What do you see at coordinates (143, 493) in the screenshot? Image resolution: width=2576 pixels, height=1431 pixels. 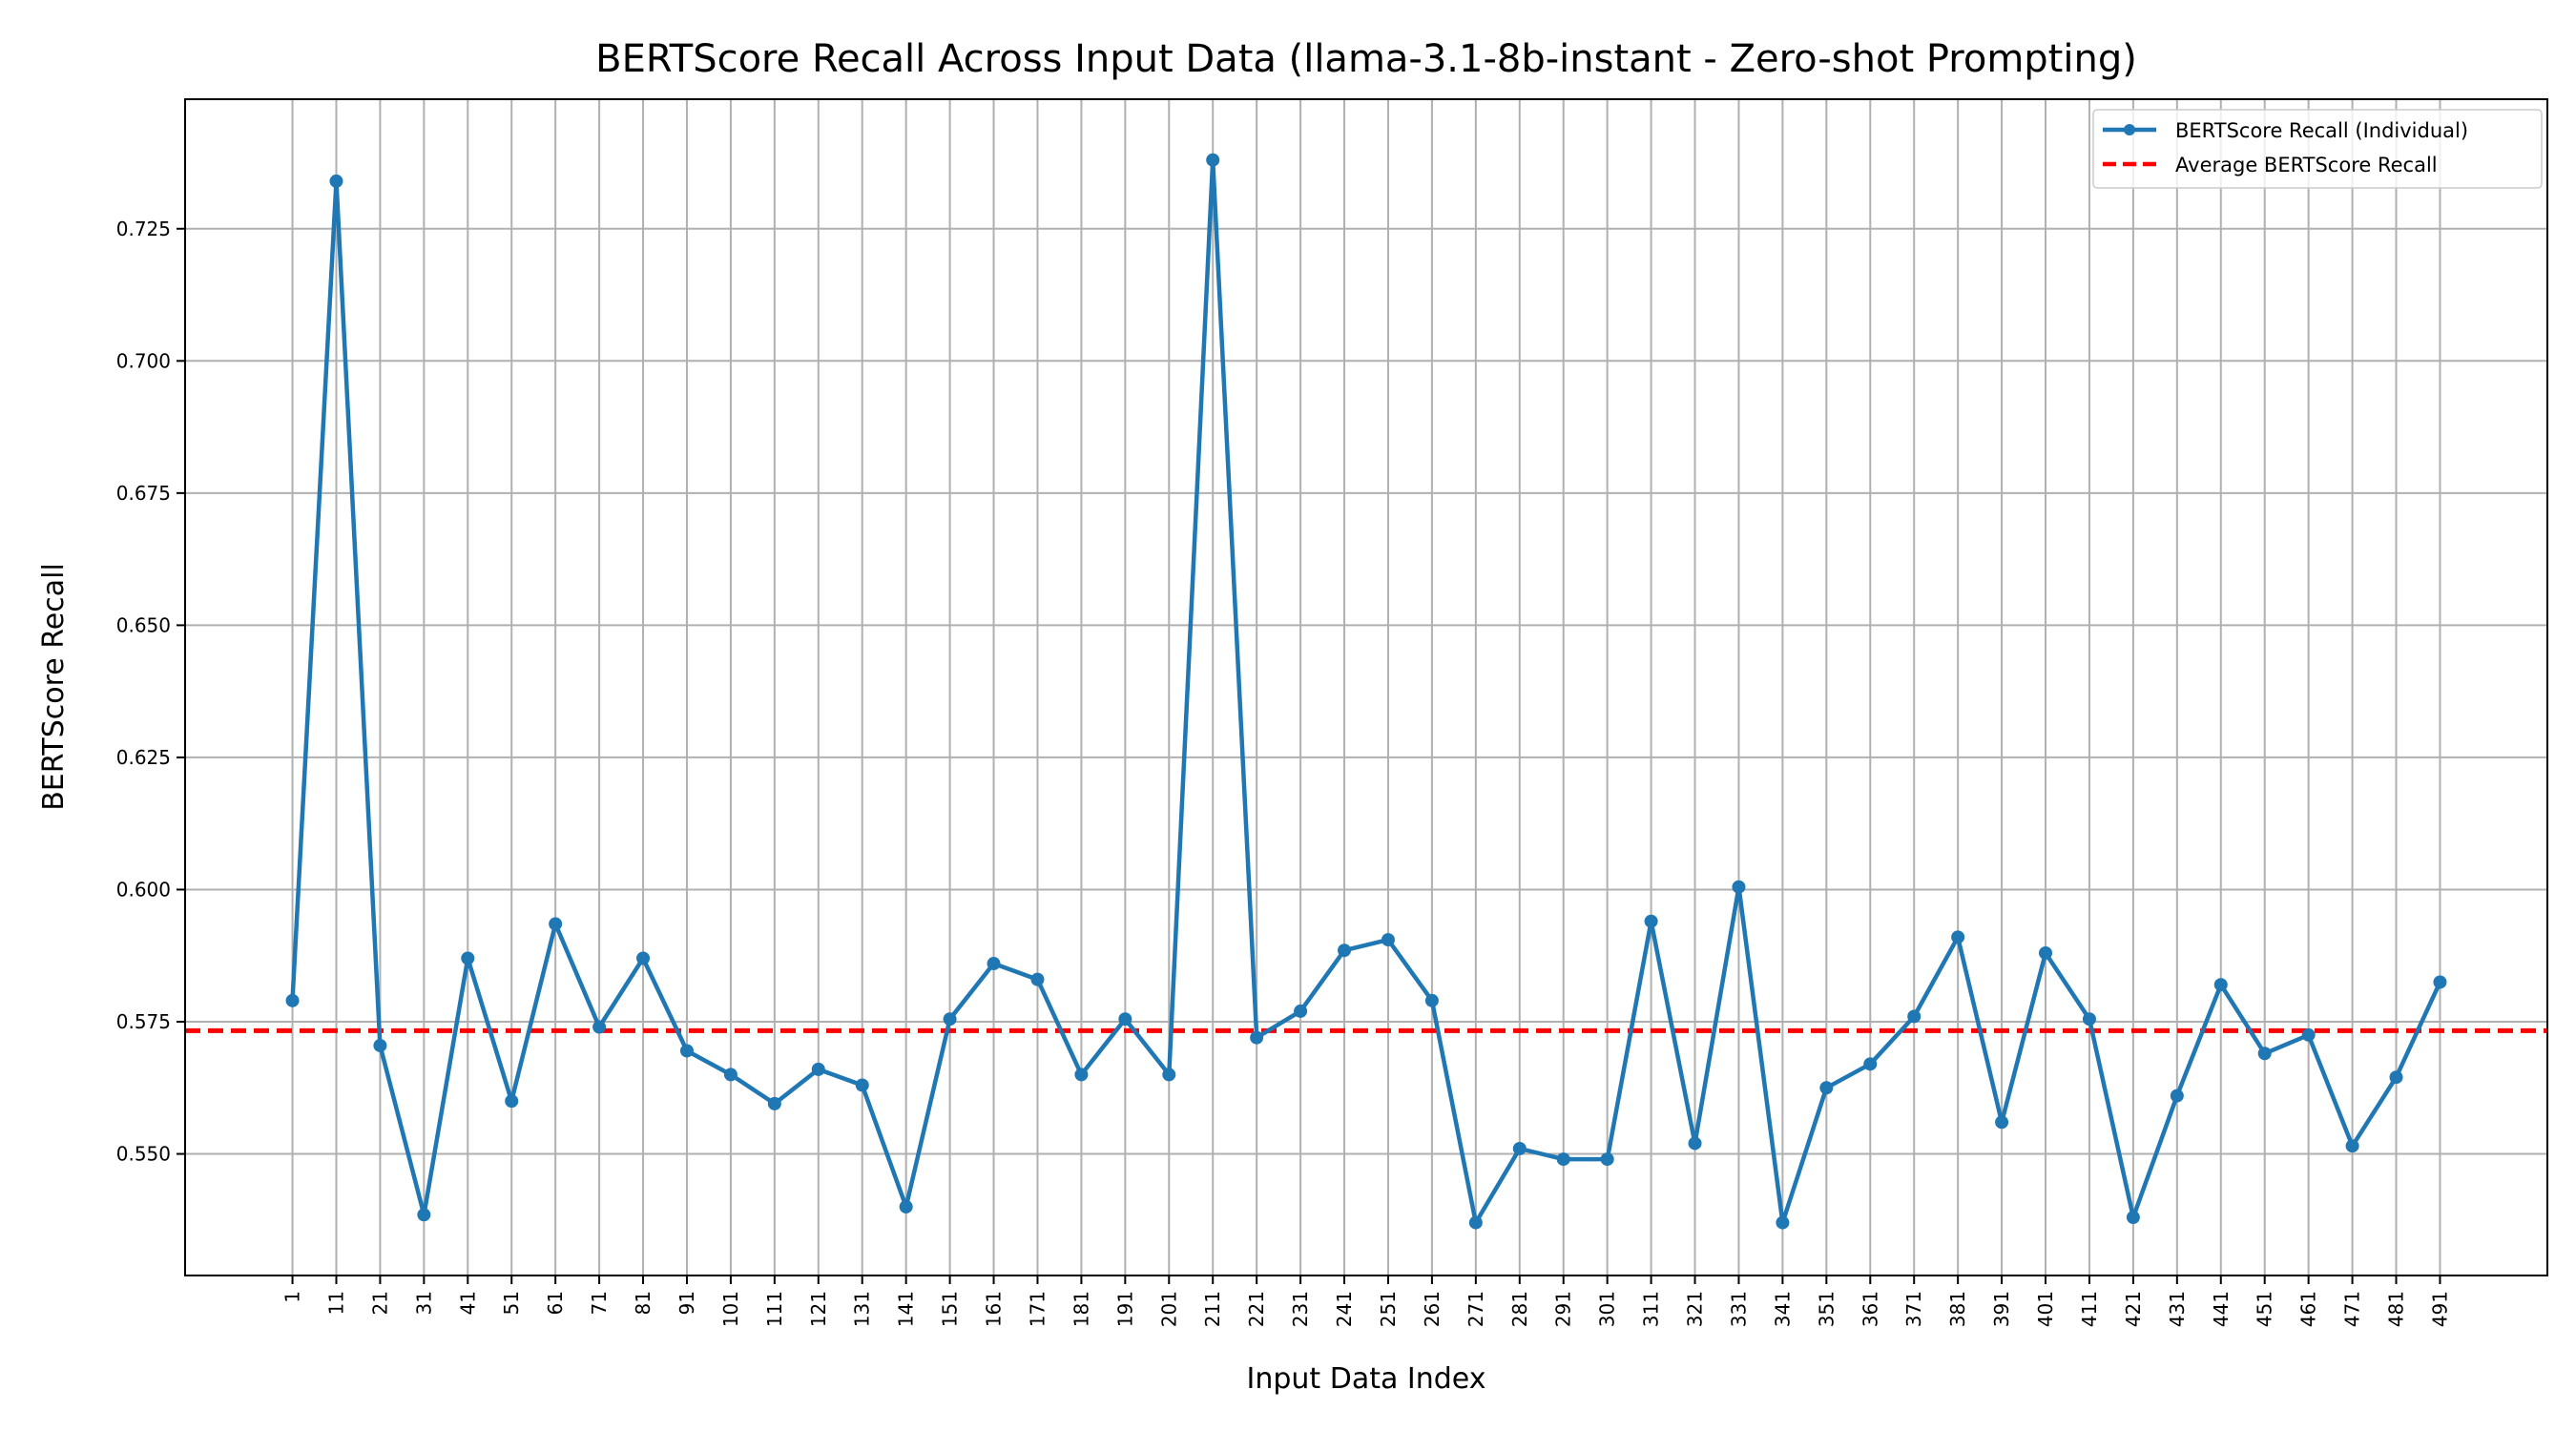 I see `y-tick-label: 0.675` at bounding box center [143, 493].